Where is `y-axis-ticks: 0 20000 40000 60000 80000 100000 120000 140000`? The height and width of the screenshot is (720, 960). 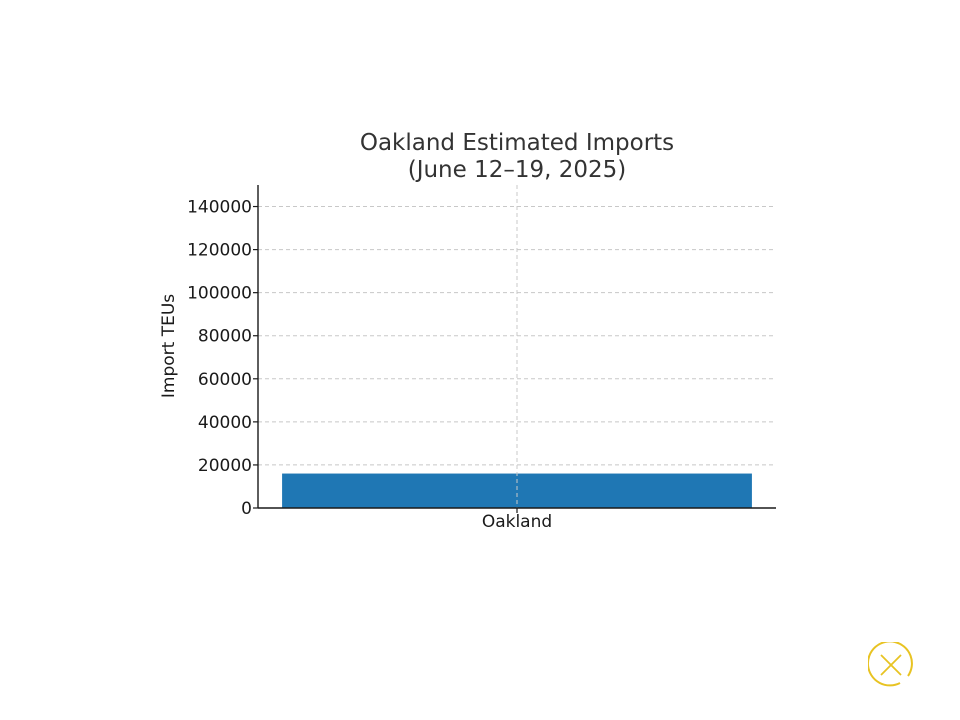 y-axis-ticks: 0 20000 40000 60000 80000 100000 120000 140000 is located at coordinates (222, 358).